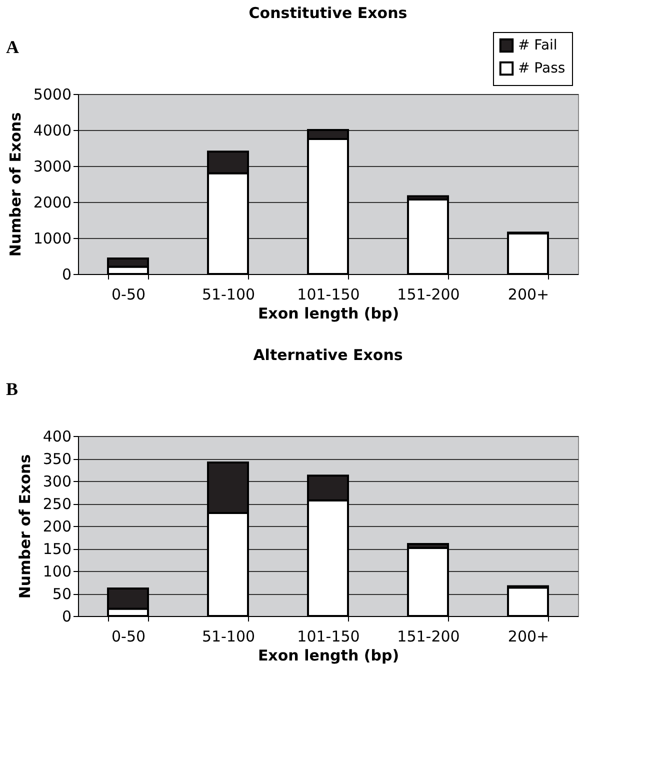 The width and height of the screenshot is (651, 770). Describe the element at coordinates (52, 203) in the screenshot. I see `y-tick-label: 2000` at that location.